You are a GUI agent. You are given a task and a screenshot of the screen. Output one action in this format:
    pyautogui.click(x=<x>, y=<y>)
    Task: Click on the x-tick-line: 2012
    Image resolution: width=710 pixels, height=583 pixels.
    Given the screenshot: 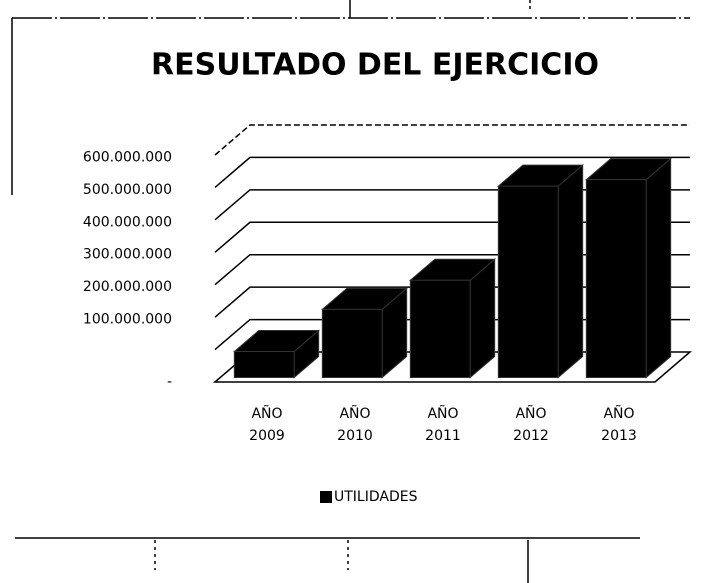 What is the action you would take?
    pyautogui.click(x=531, y=436)
    